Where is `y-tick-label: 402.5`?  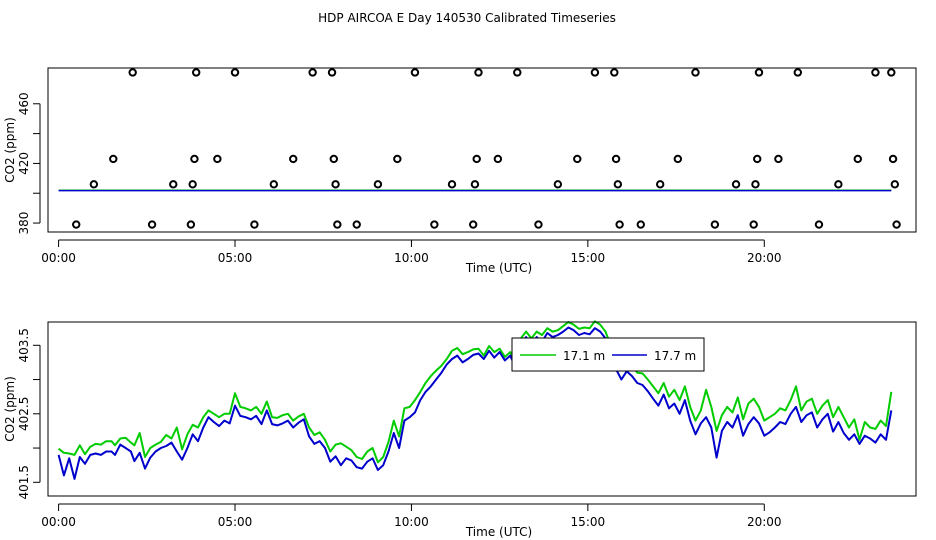
y-tick-label: 402.5 is located at coordinates (24, 414).